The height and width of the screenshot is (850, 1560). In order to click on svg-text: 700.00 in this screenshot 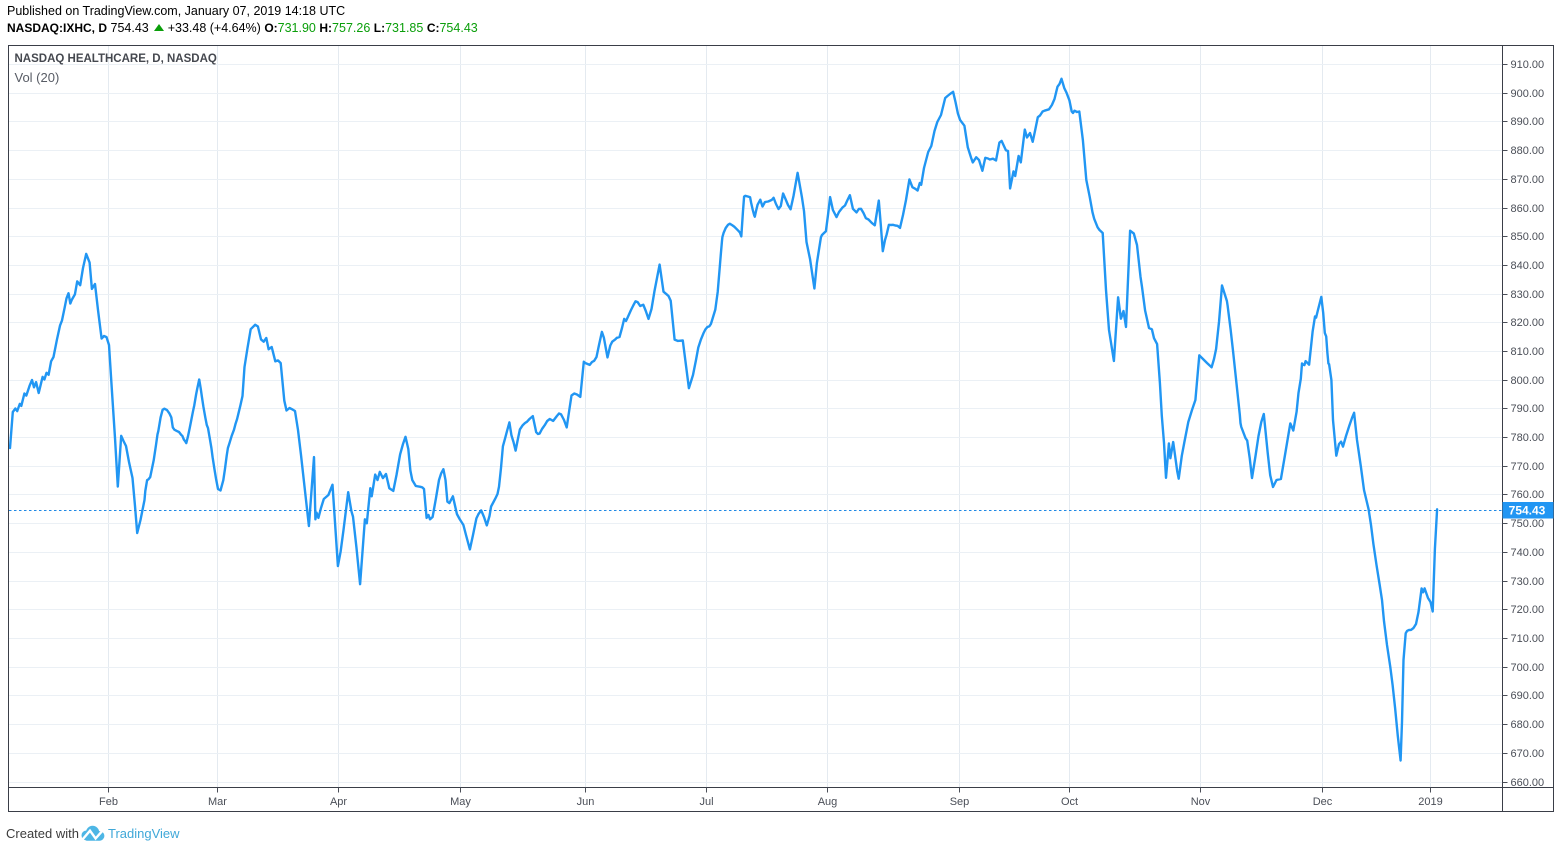, I will do `click(1528, 668)`.